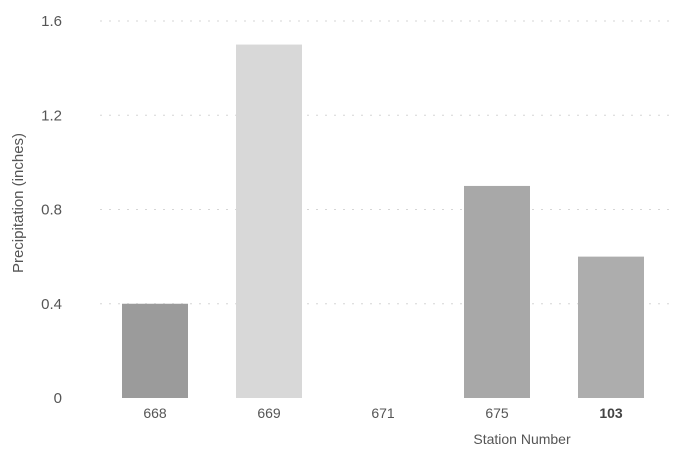 This screenshot has width=686, height=454. I want to click on y-axis-label: Precipitation (inches), so click(18, 203).